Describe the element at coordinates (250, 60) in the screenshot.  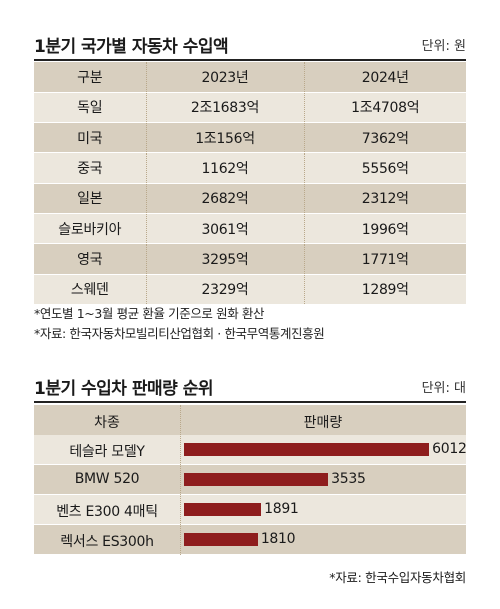
I see `import-table-rule` at that location.